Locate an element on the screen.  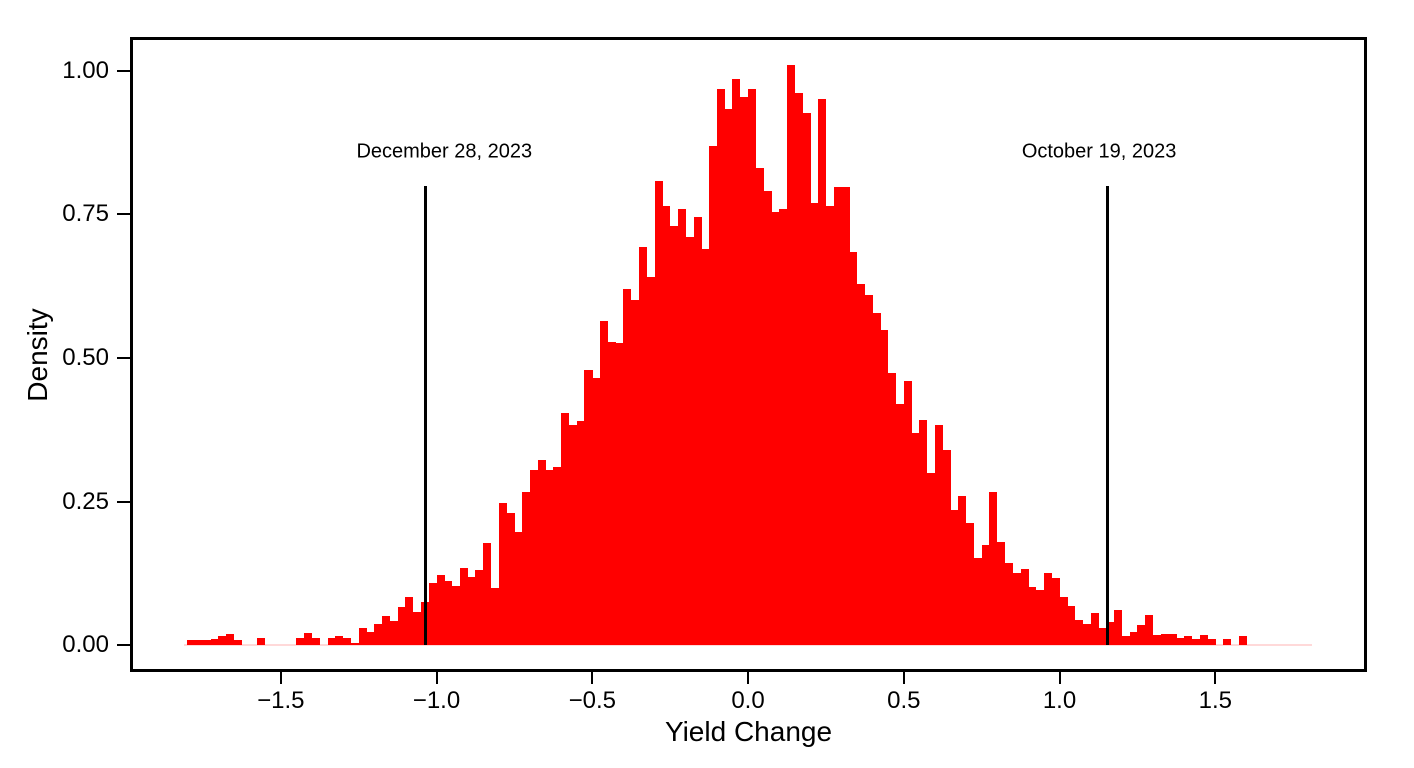
x-axis-tick-label: 0.5 is located at coordinates (904, 700).